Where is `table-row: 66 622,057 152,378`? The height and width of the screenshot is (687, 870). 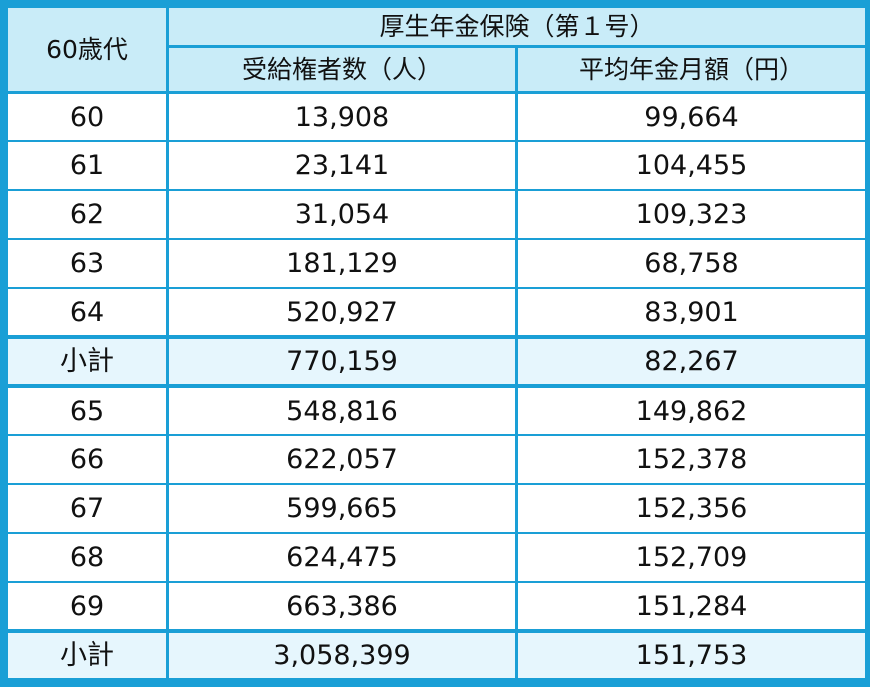
table-row: 66 622,057 152,378 is located at coordinates (437, 460).